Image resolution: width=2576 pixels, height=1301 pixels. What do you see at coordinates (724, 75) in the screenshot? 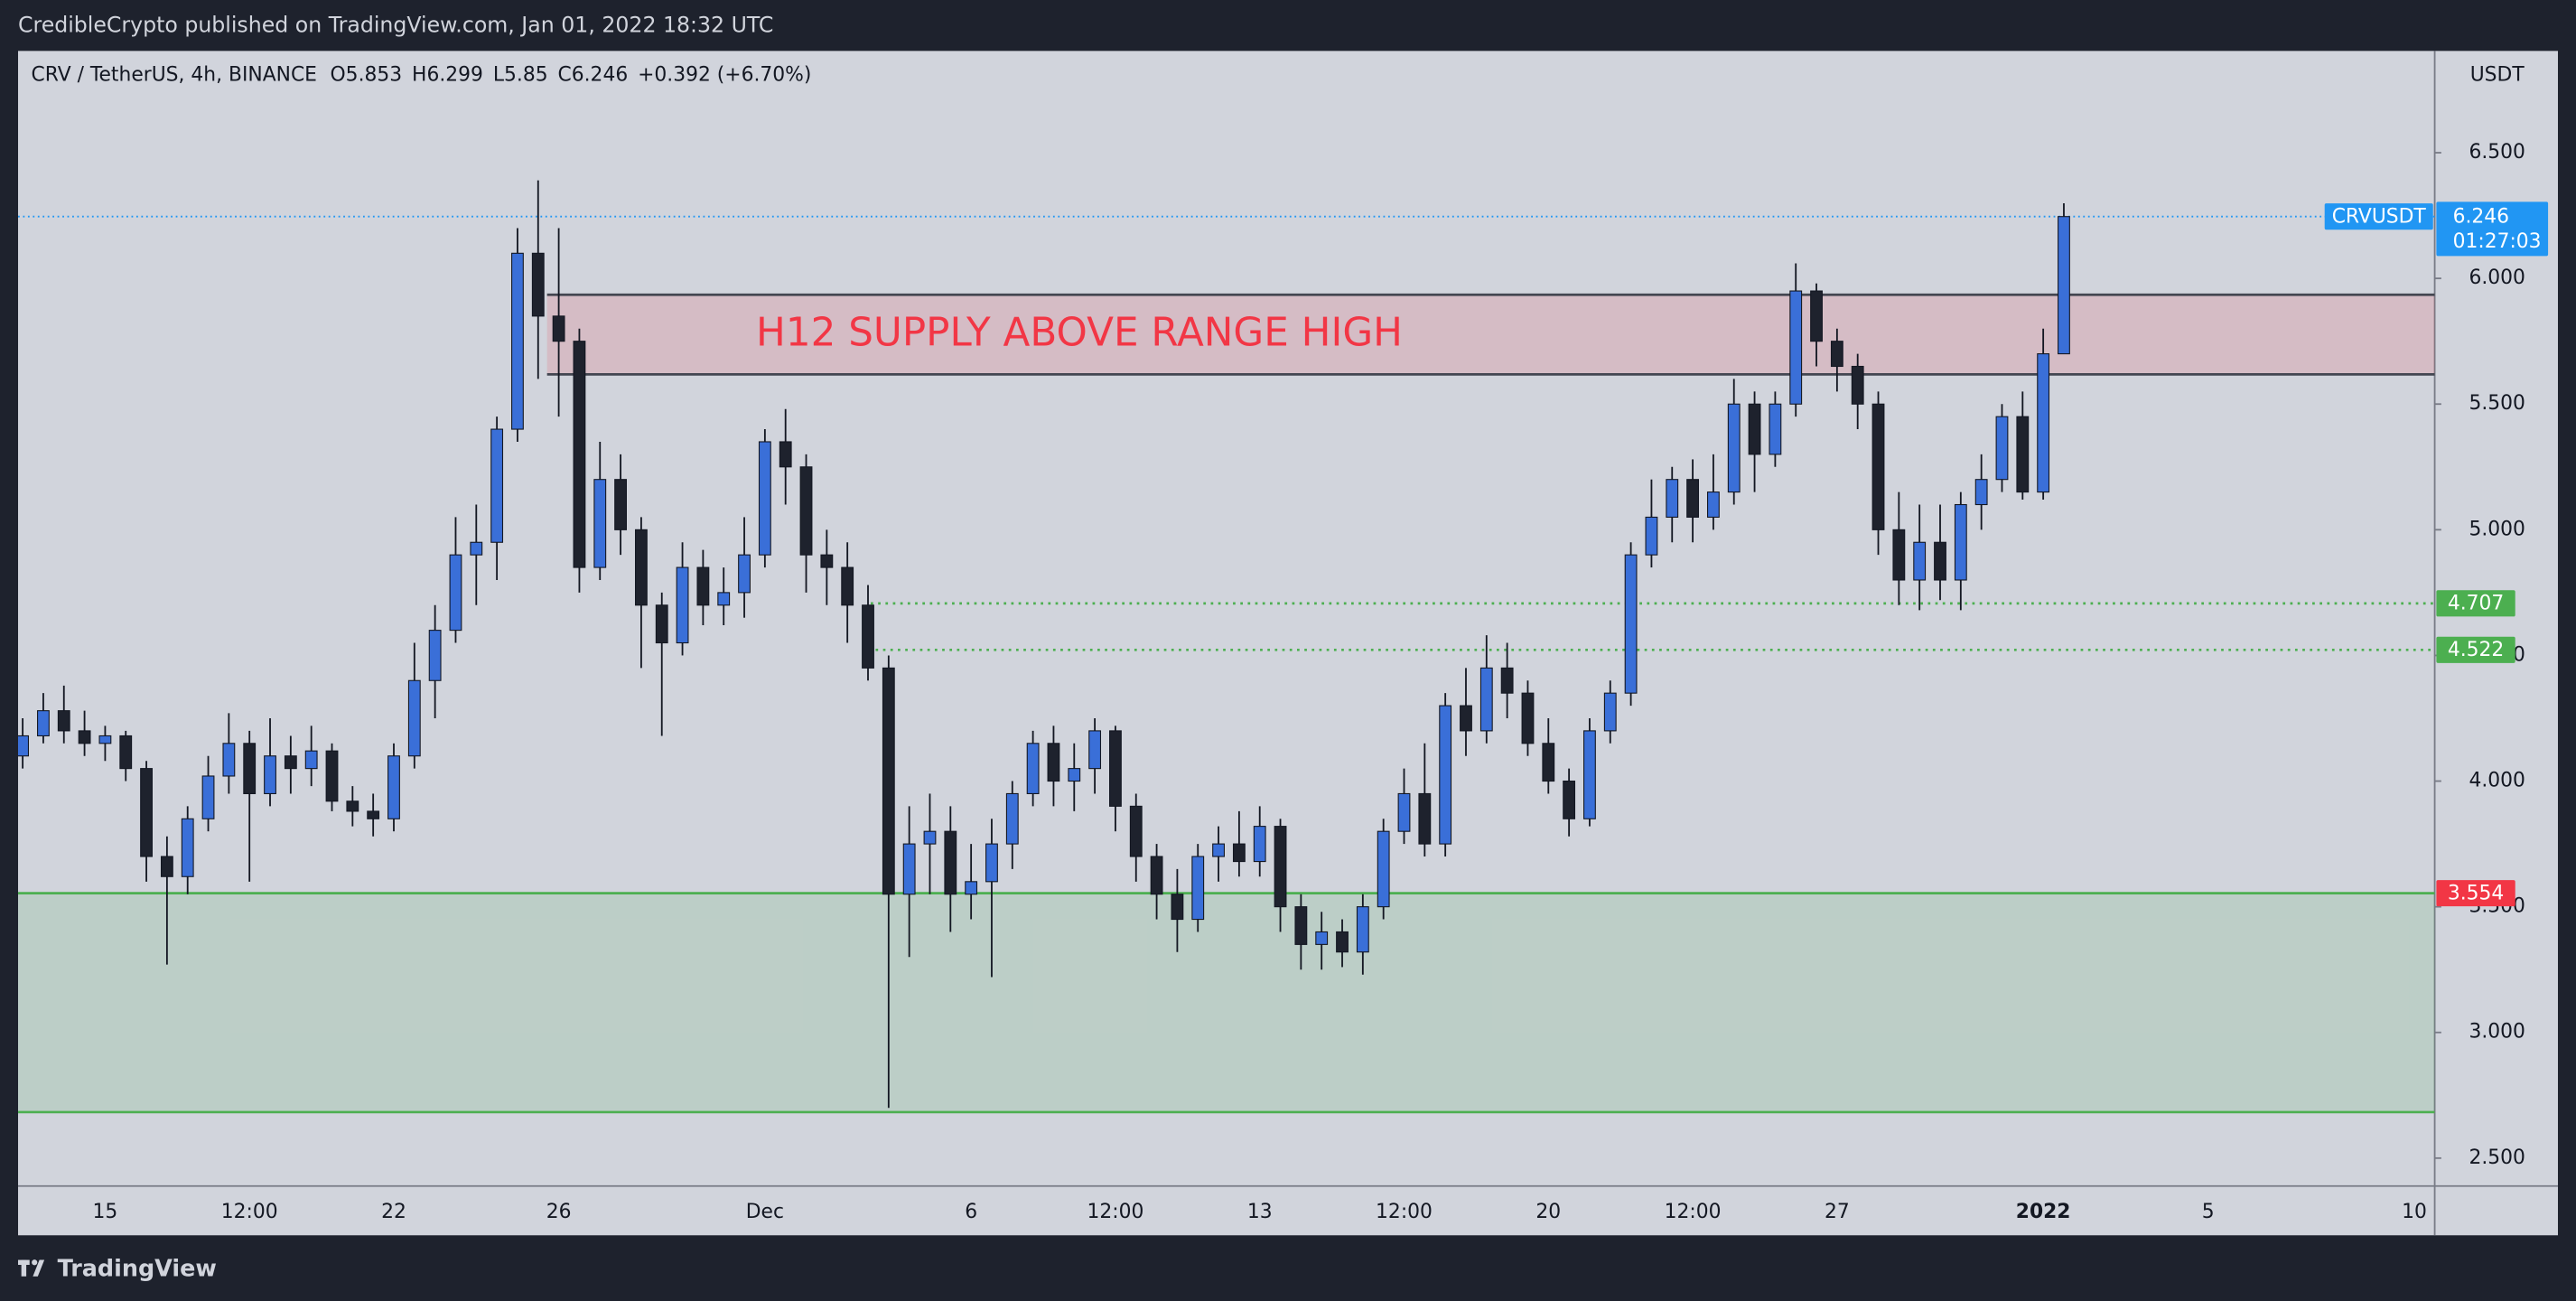
I see `legend-change: +0.392 (+6.70%)` at bounding box center [724, 75].